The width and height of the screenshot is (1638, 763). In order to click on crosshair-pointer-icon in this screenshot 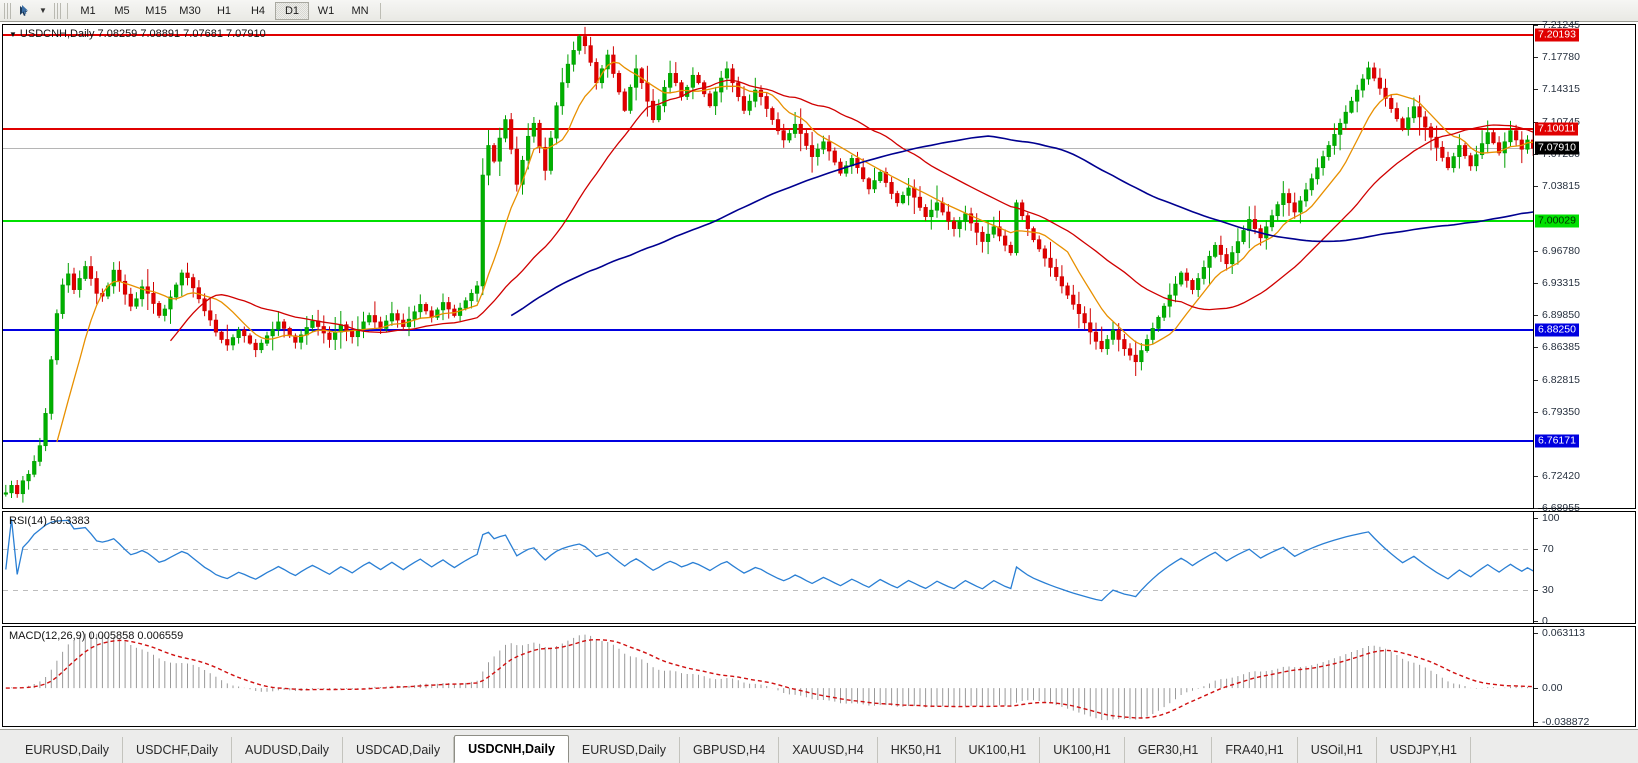, I will do `click(25, 11)`.